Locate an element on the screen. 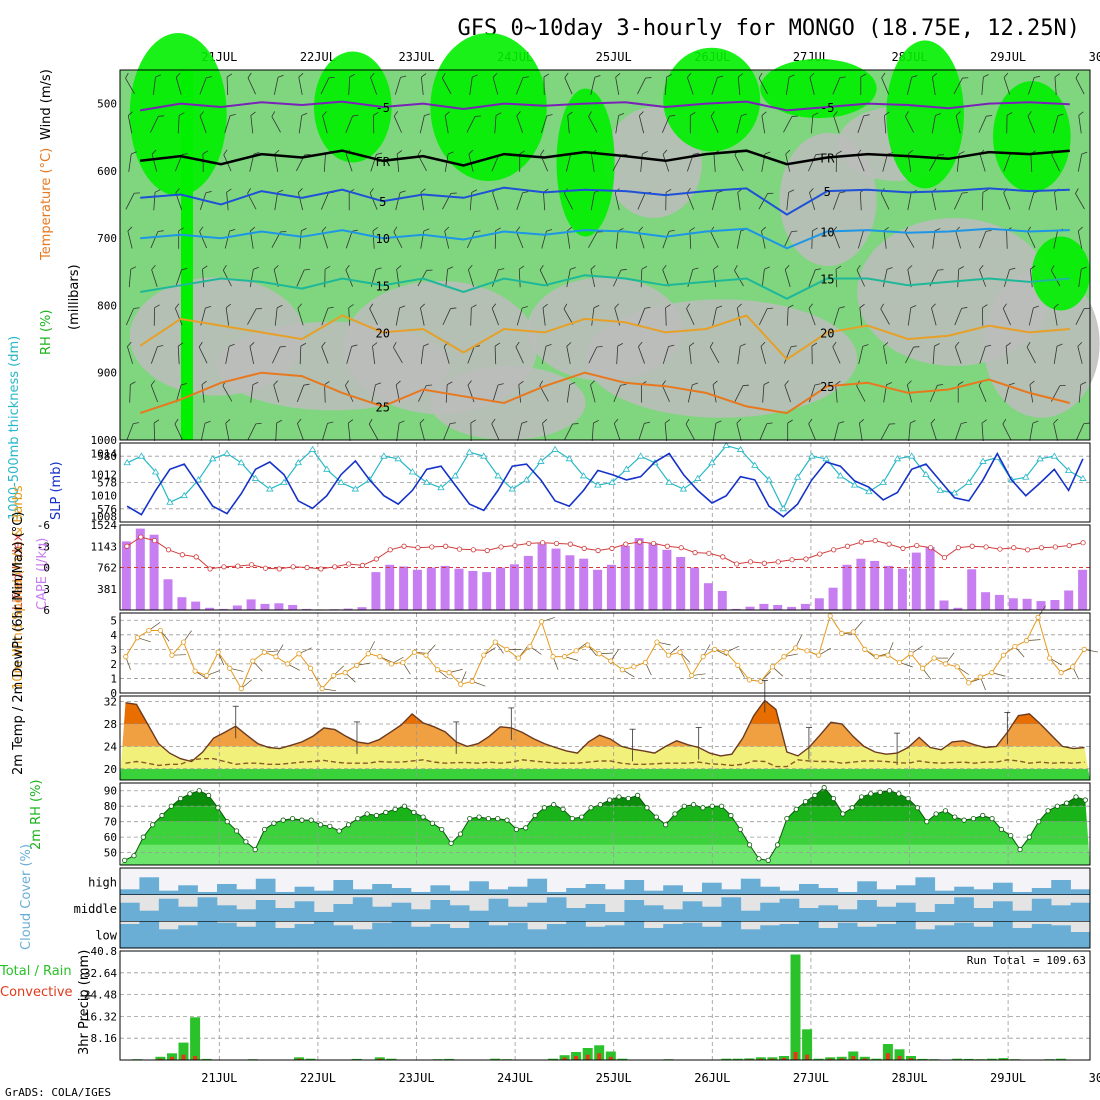 The height and width of the screenshot is (1100, 1100). rh-moist-column is located at coordinates (187, 255).